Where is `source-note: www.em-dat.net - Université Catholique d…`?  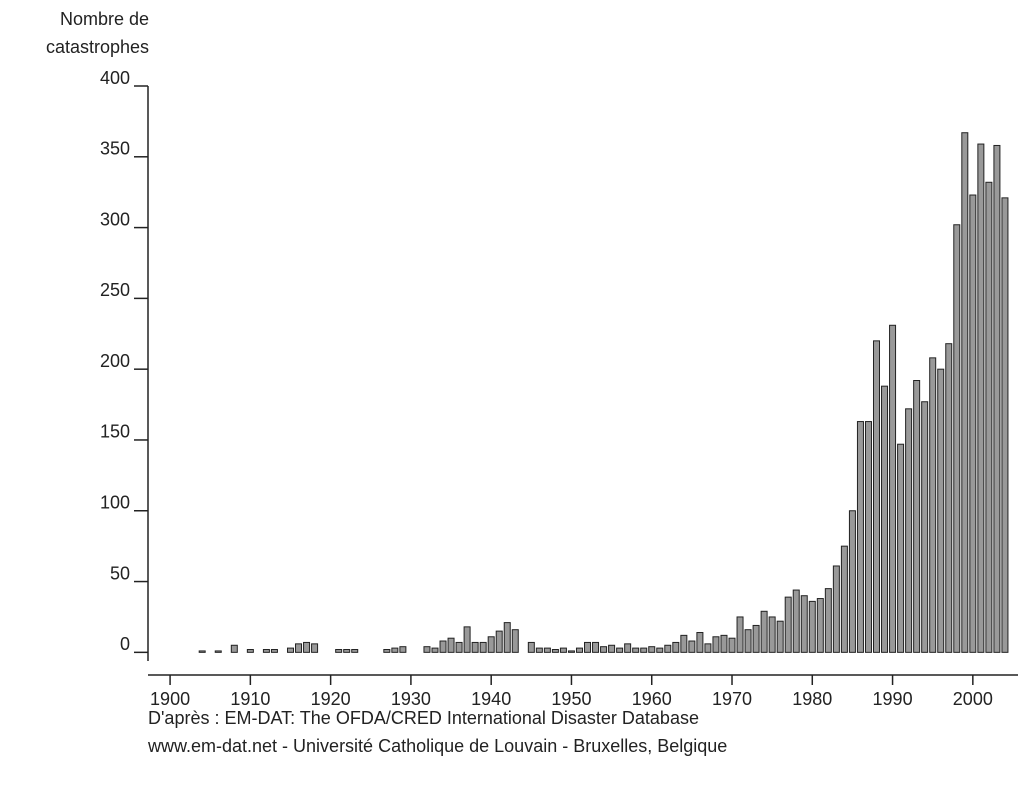 source-note: www.em-dat.net - Université Catholique d… is located at coordinates (437, 746).